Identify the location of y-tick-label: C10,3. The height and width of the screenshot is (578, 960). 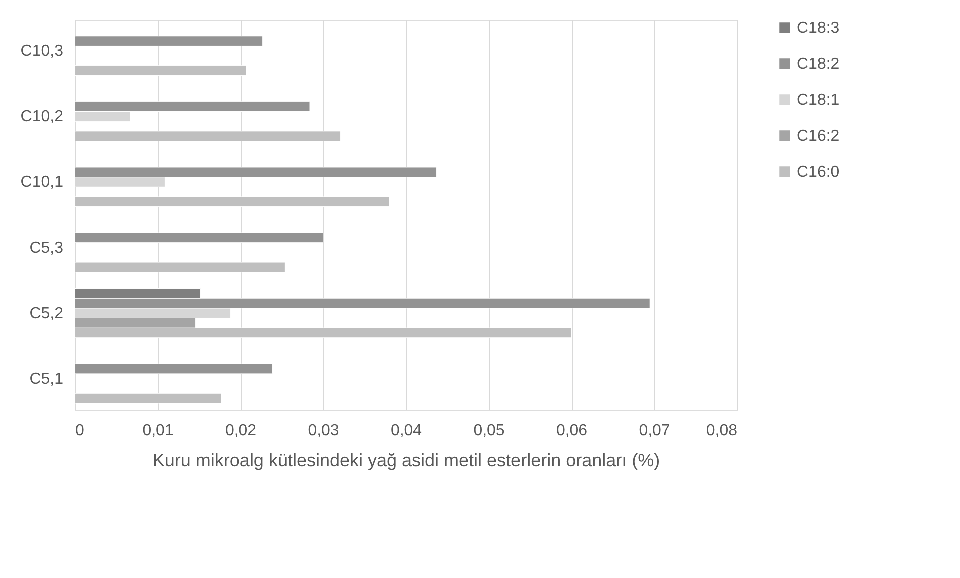
(42, 51).